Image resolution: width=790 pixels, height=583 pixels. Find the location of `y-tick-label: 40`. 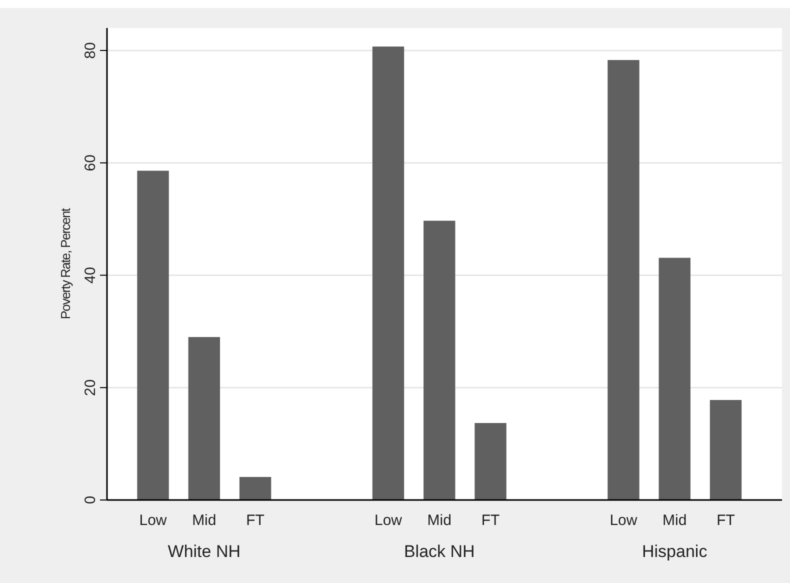

y-tick-label: 40 is located at coordinates (90, 275).